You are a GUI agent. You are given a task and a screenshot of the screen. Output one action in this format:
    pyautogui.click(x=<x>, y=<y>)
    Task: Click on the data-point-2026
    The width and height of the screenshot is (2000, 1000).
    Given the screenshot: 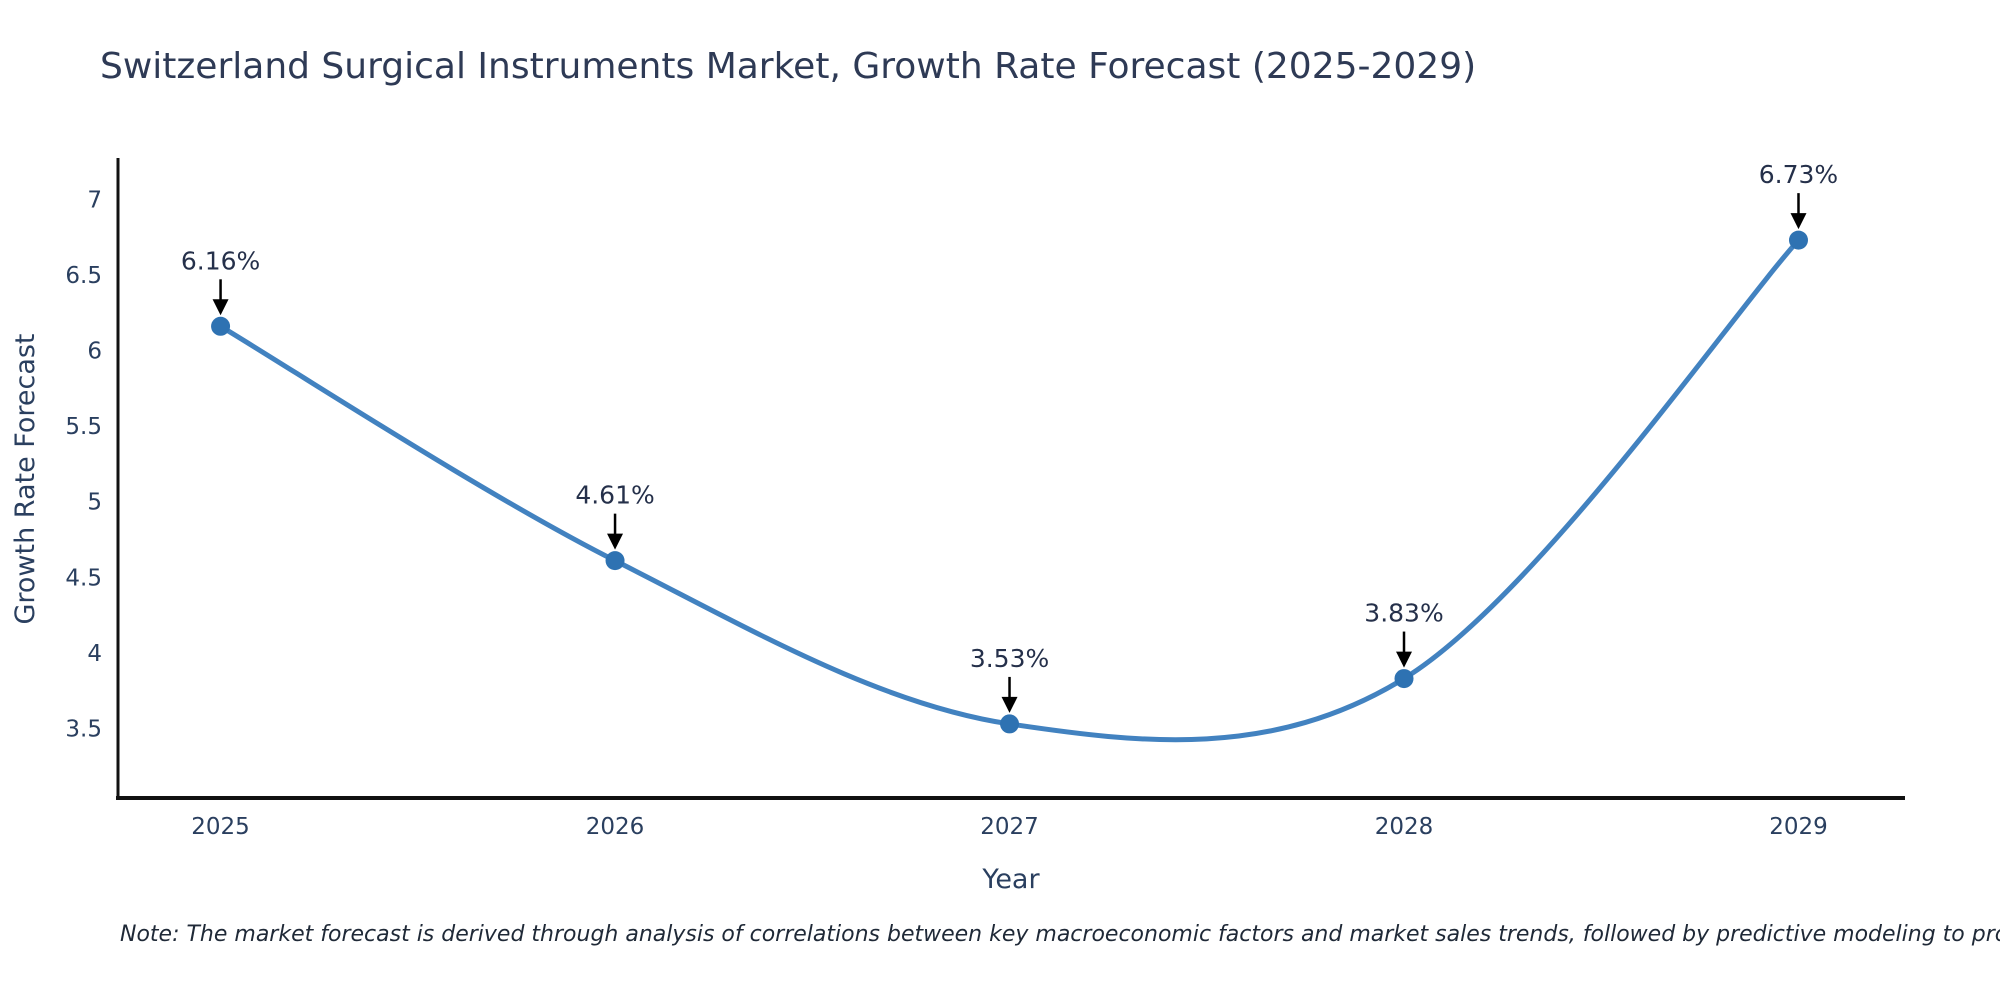 What is the action you would take?
    pyautogui.click(x=615, y=561)
    